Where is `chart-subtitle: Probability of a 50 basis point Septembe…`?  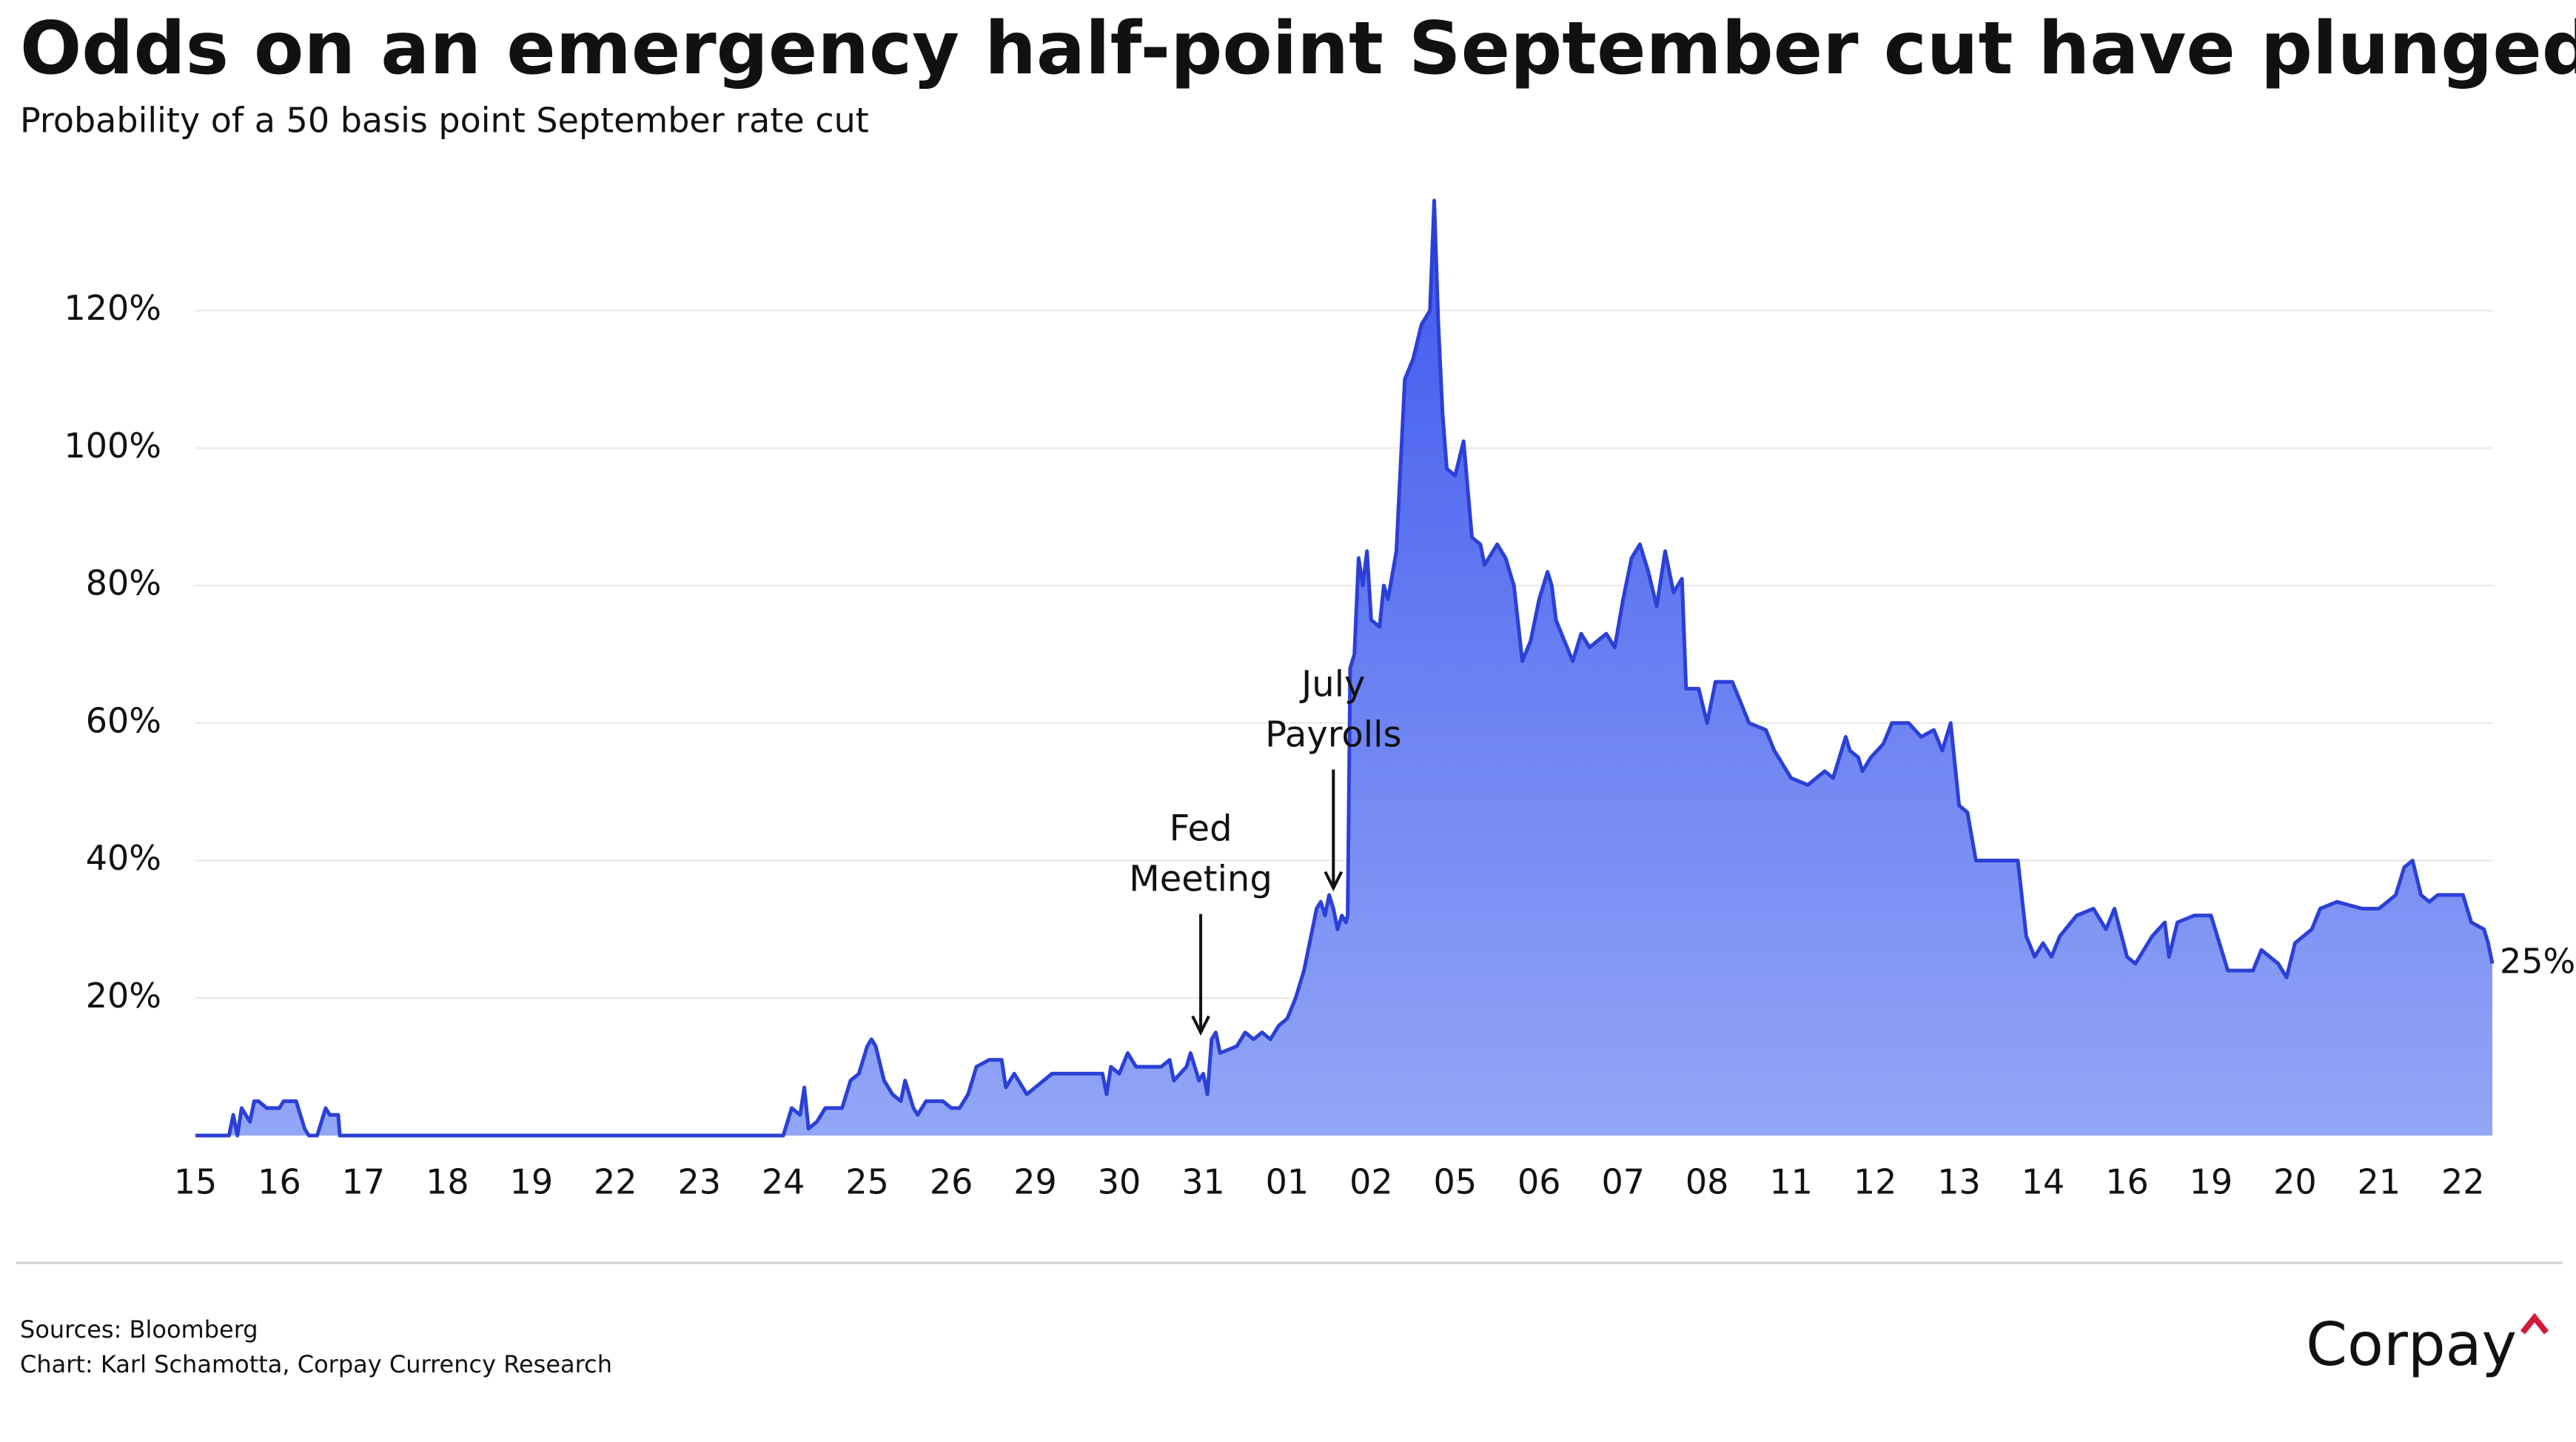
chart-subtitle: Probability of a 50 basis point Septembe… is located at coordinates (444, 121).